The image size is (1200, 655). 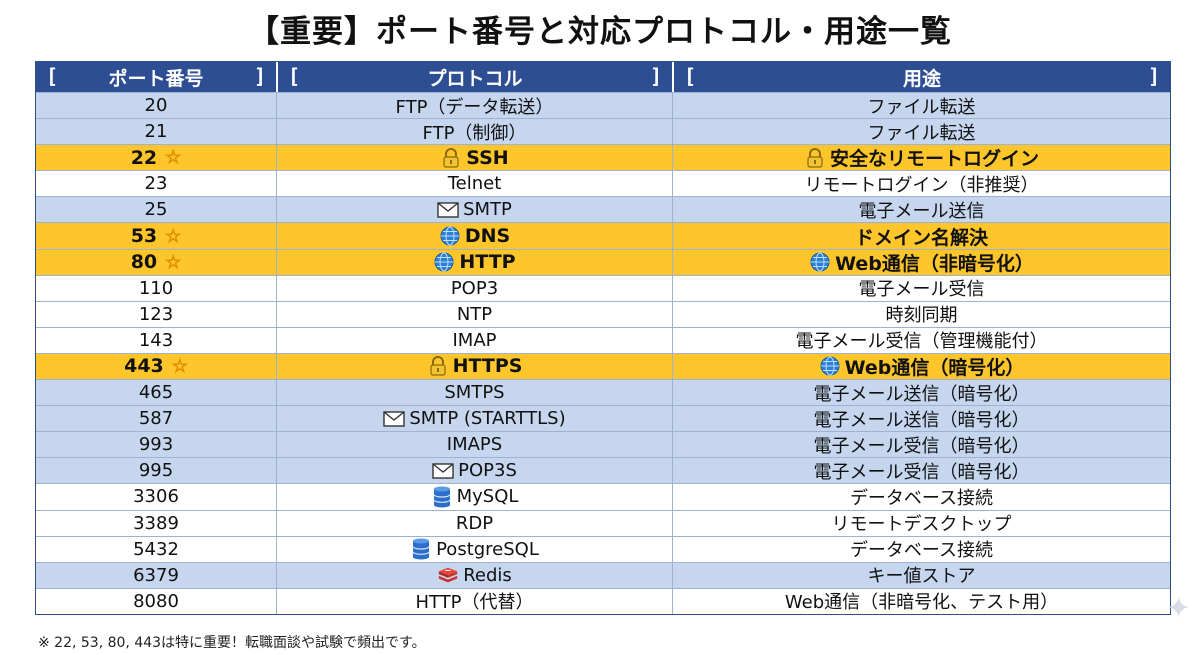 I want to click on protocol-name: MySQL, so click(x=488, y=496).